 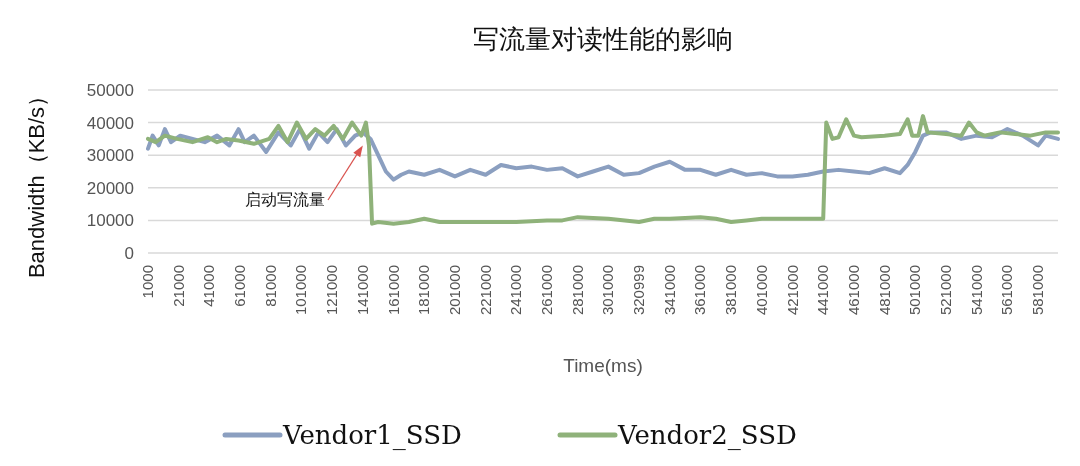 I want to click on x-tick-label: 41000, so click(x=209, y=286).